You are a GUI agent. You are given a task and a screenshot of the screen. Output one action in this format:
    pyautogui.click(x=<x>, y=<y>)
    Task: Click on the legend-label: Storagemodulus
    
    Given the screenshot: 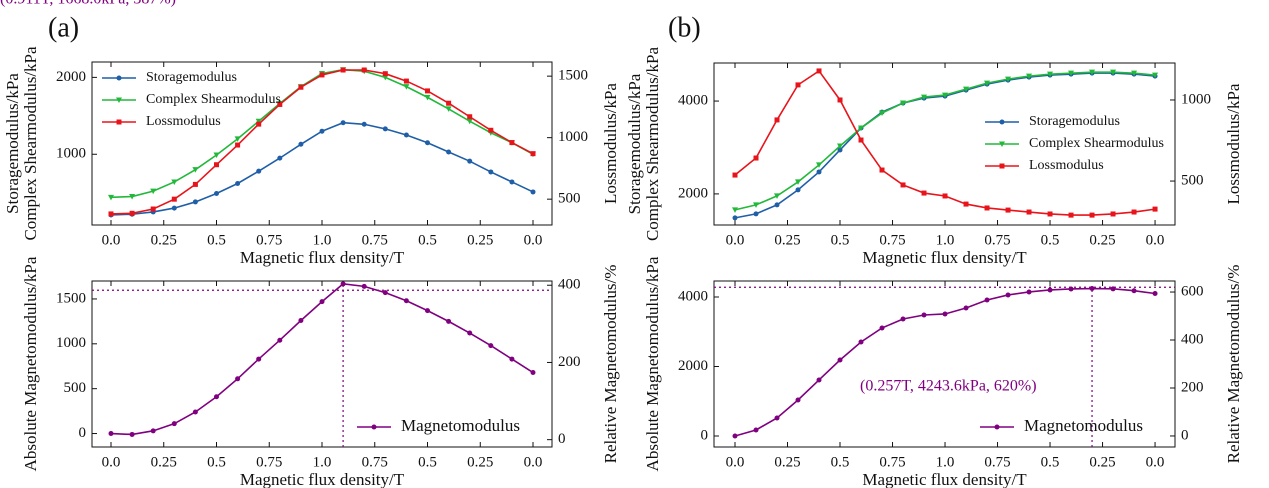 What is the action you would take?
    pyautogui.click(x=191, y=77)
    